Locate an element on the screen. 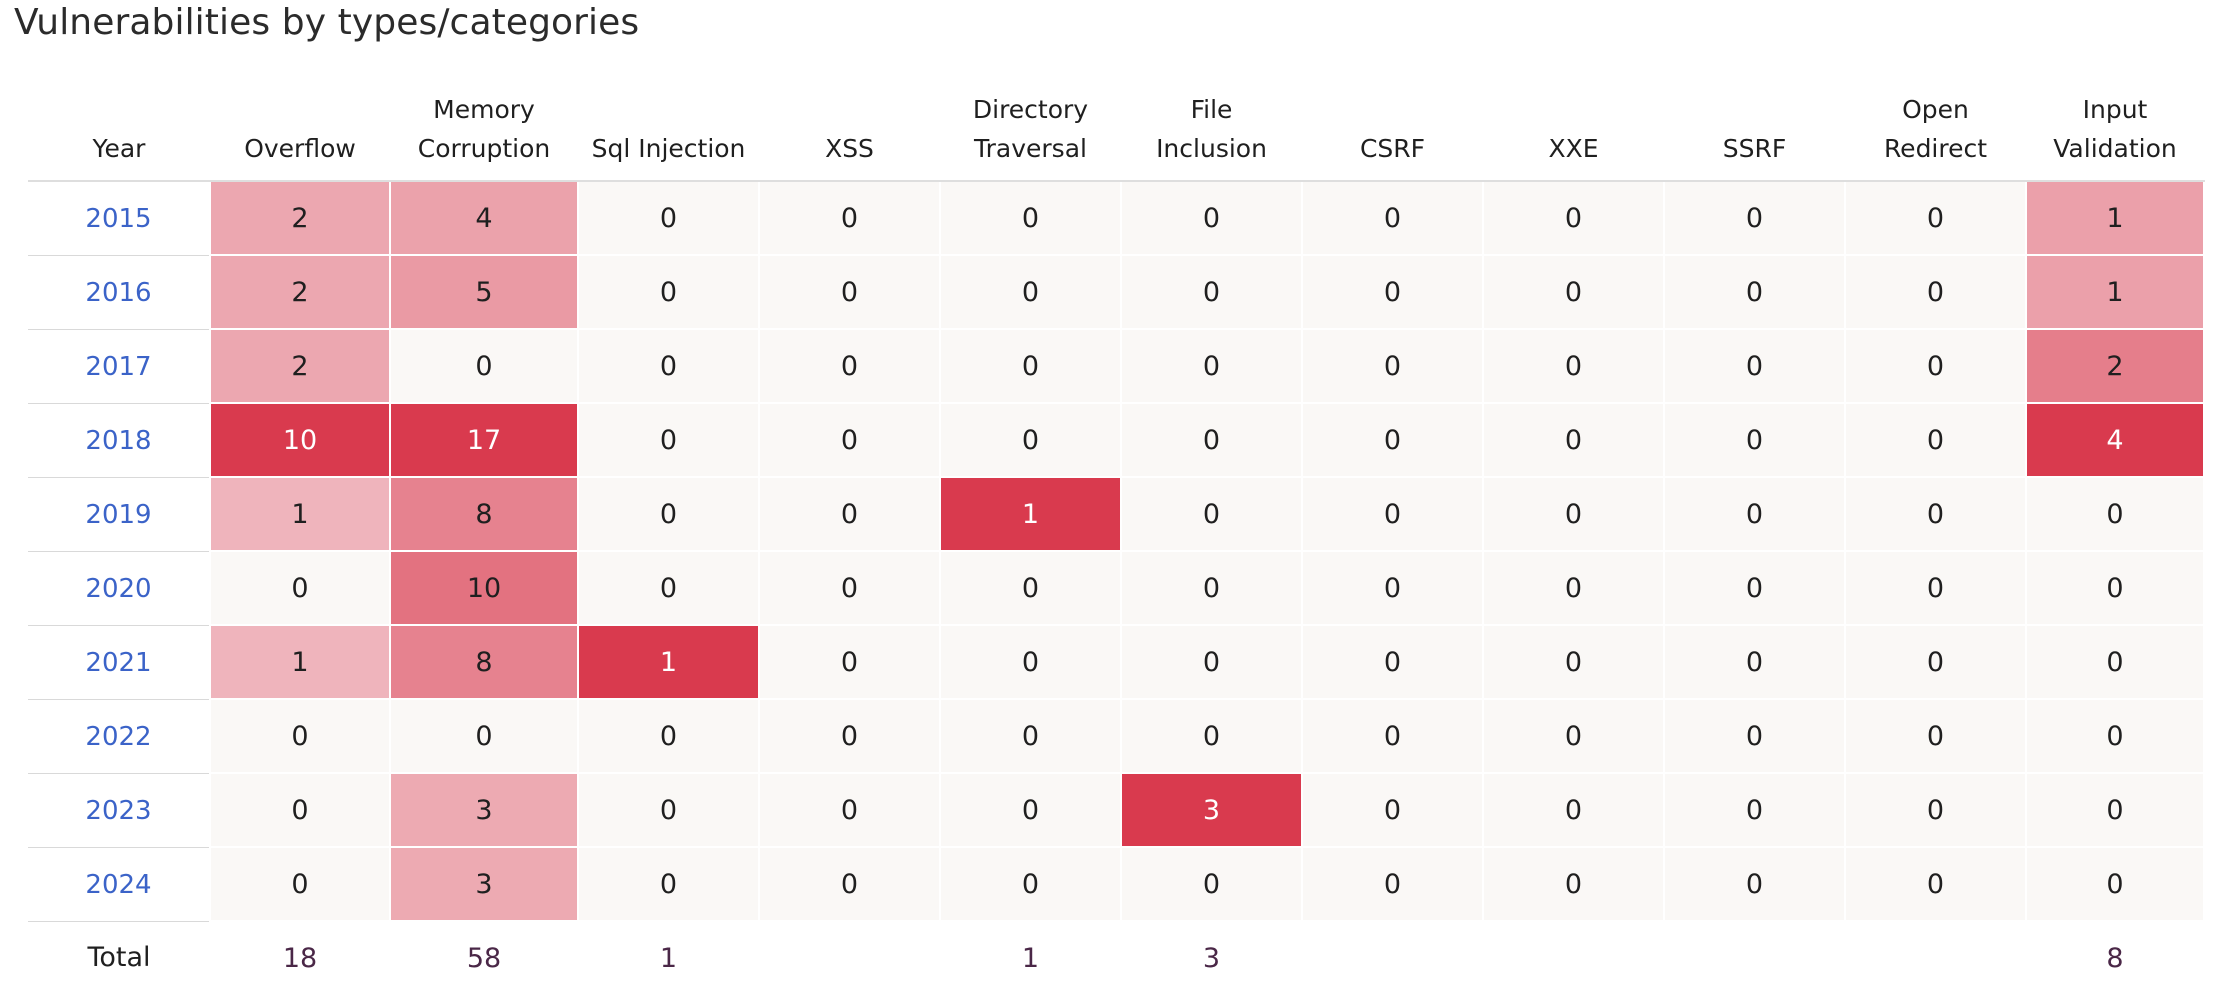 The height and width of the screenshot is (994, 2213). column-header-input-validation: Input Validation is located at coordinates (2115, 127).